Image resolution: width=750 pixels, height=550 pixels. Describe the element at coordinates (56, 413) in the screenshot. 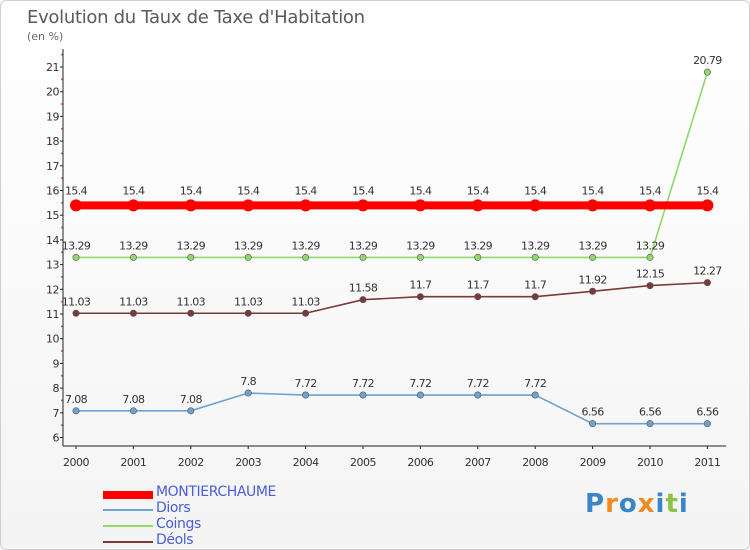

I see `y-tick-label: 7` at that location.